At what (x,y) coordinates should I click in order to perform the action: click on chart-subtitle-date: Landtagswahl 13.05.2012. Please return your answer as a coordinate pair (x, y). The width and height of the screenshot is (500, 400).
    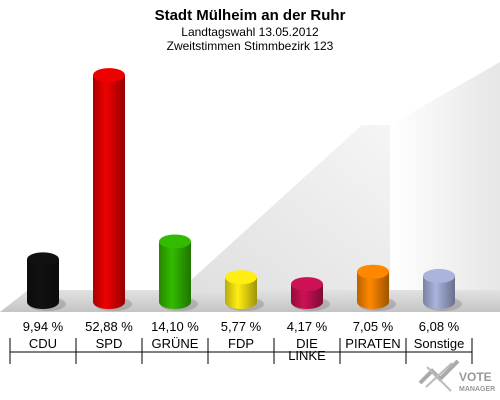
    Looking at the image, I should click on (250, 32).